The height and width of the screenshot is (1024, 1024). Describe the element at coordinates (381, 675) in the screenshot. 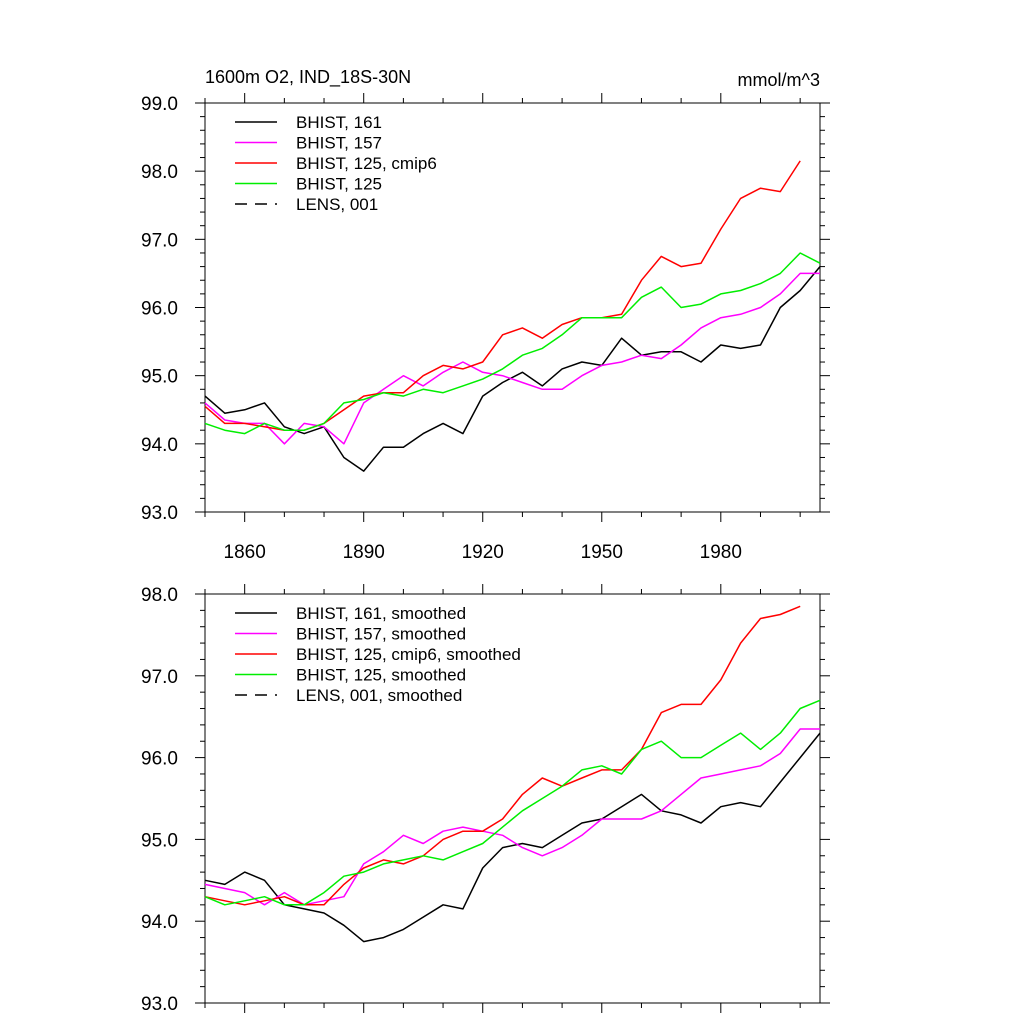

I see `legend-label: BHIST, 125, smoothed` at that location.